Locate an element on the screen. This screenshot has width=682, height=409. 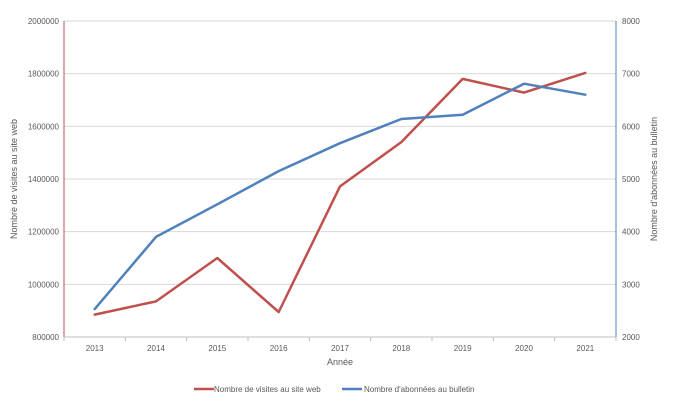
legend-label-visites: Nombre de visites au site web is located at coordinates (267, 389).